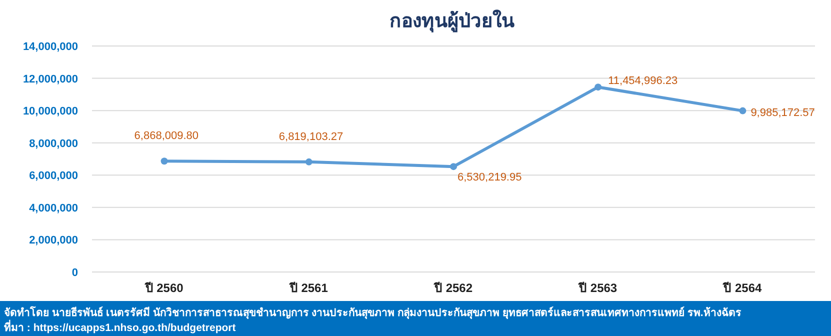  Describe the element at coordinates (75, 273) in the screenshot. I see `y-tick-label: 0` at that location.